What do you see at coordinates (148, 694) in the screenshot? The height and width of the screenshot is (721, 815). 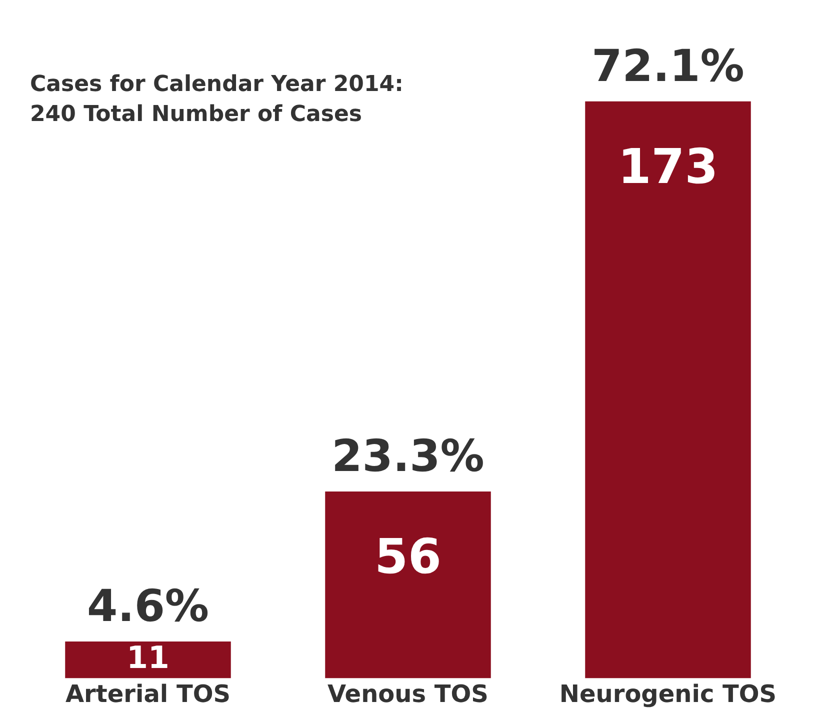 I see `x-tick-label: Arterial TOS` at bounding box center [148, 694].